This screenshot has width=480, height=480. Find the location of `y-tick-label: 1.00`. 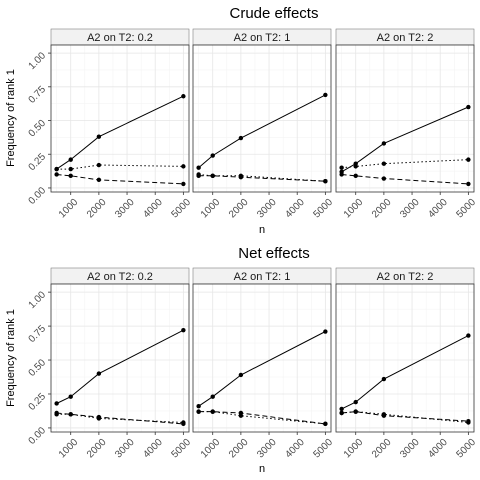

y-tick-label: 1.00 is located at coordinates (38, 300).